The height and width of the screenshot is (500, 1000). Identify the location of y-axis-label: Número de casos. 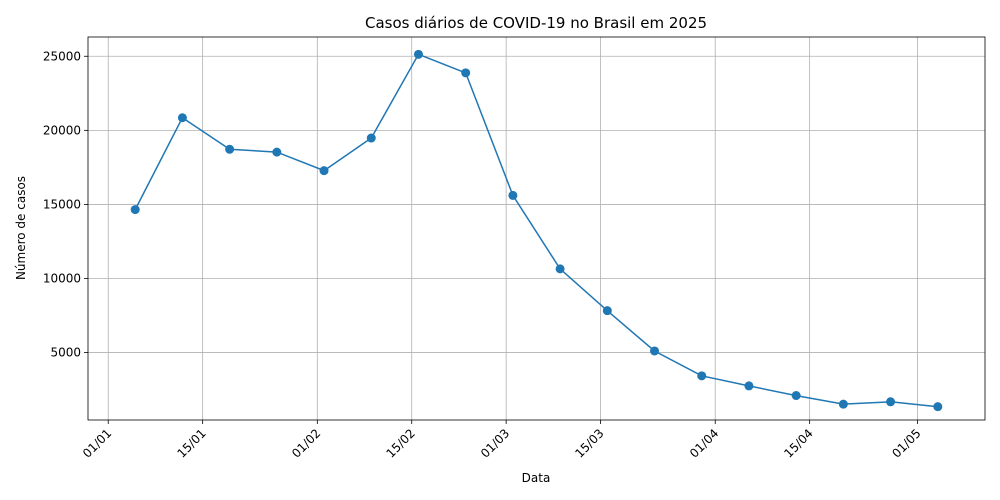
(21, 228).